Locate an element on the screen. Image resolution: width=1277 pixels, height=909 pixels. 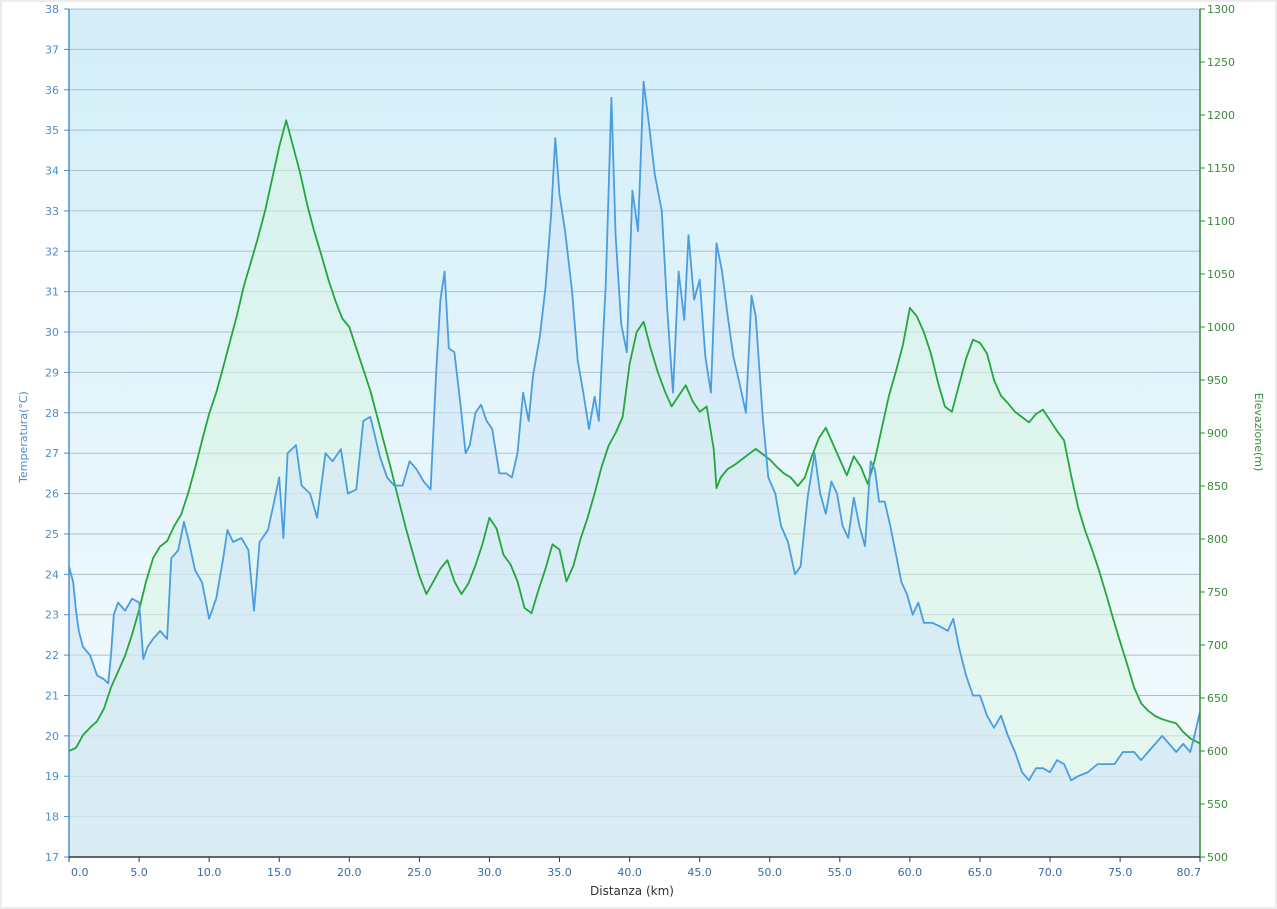
y-right-tick-label: 850 is located at coordinates (1217, 486).